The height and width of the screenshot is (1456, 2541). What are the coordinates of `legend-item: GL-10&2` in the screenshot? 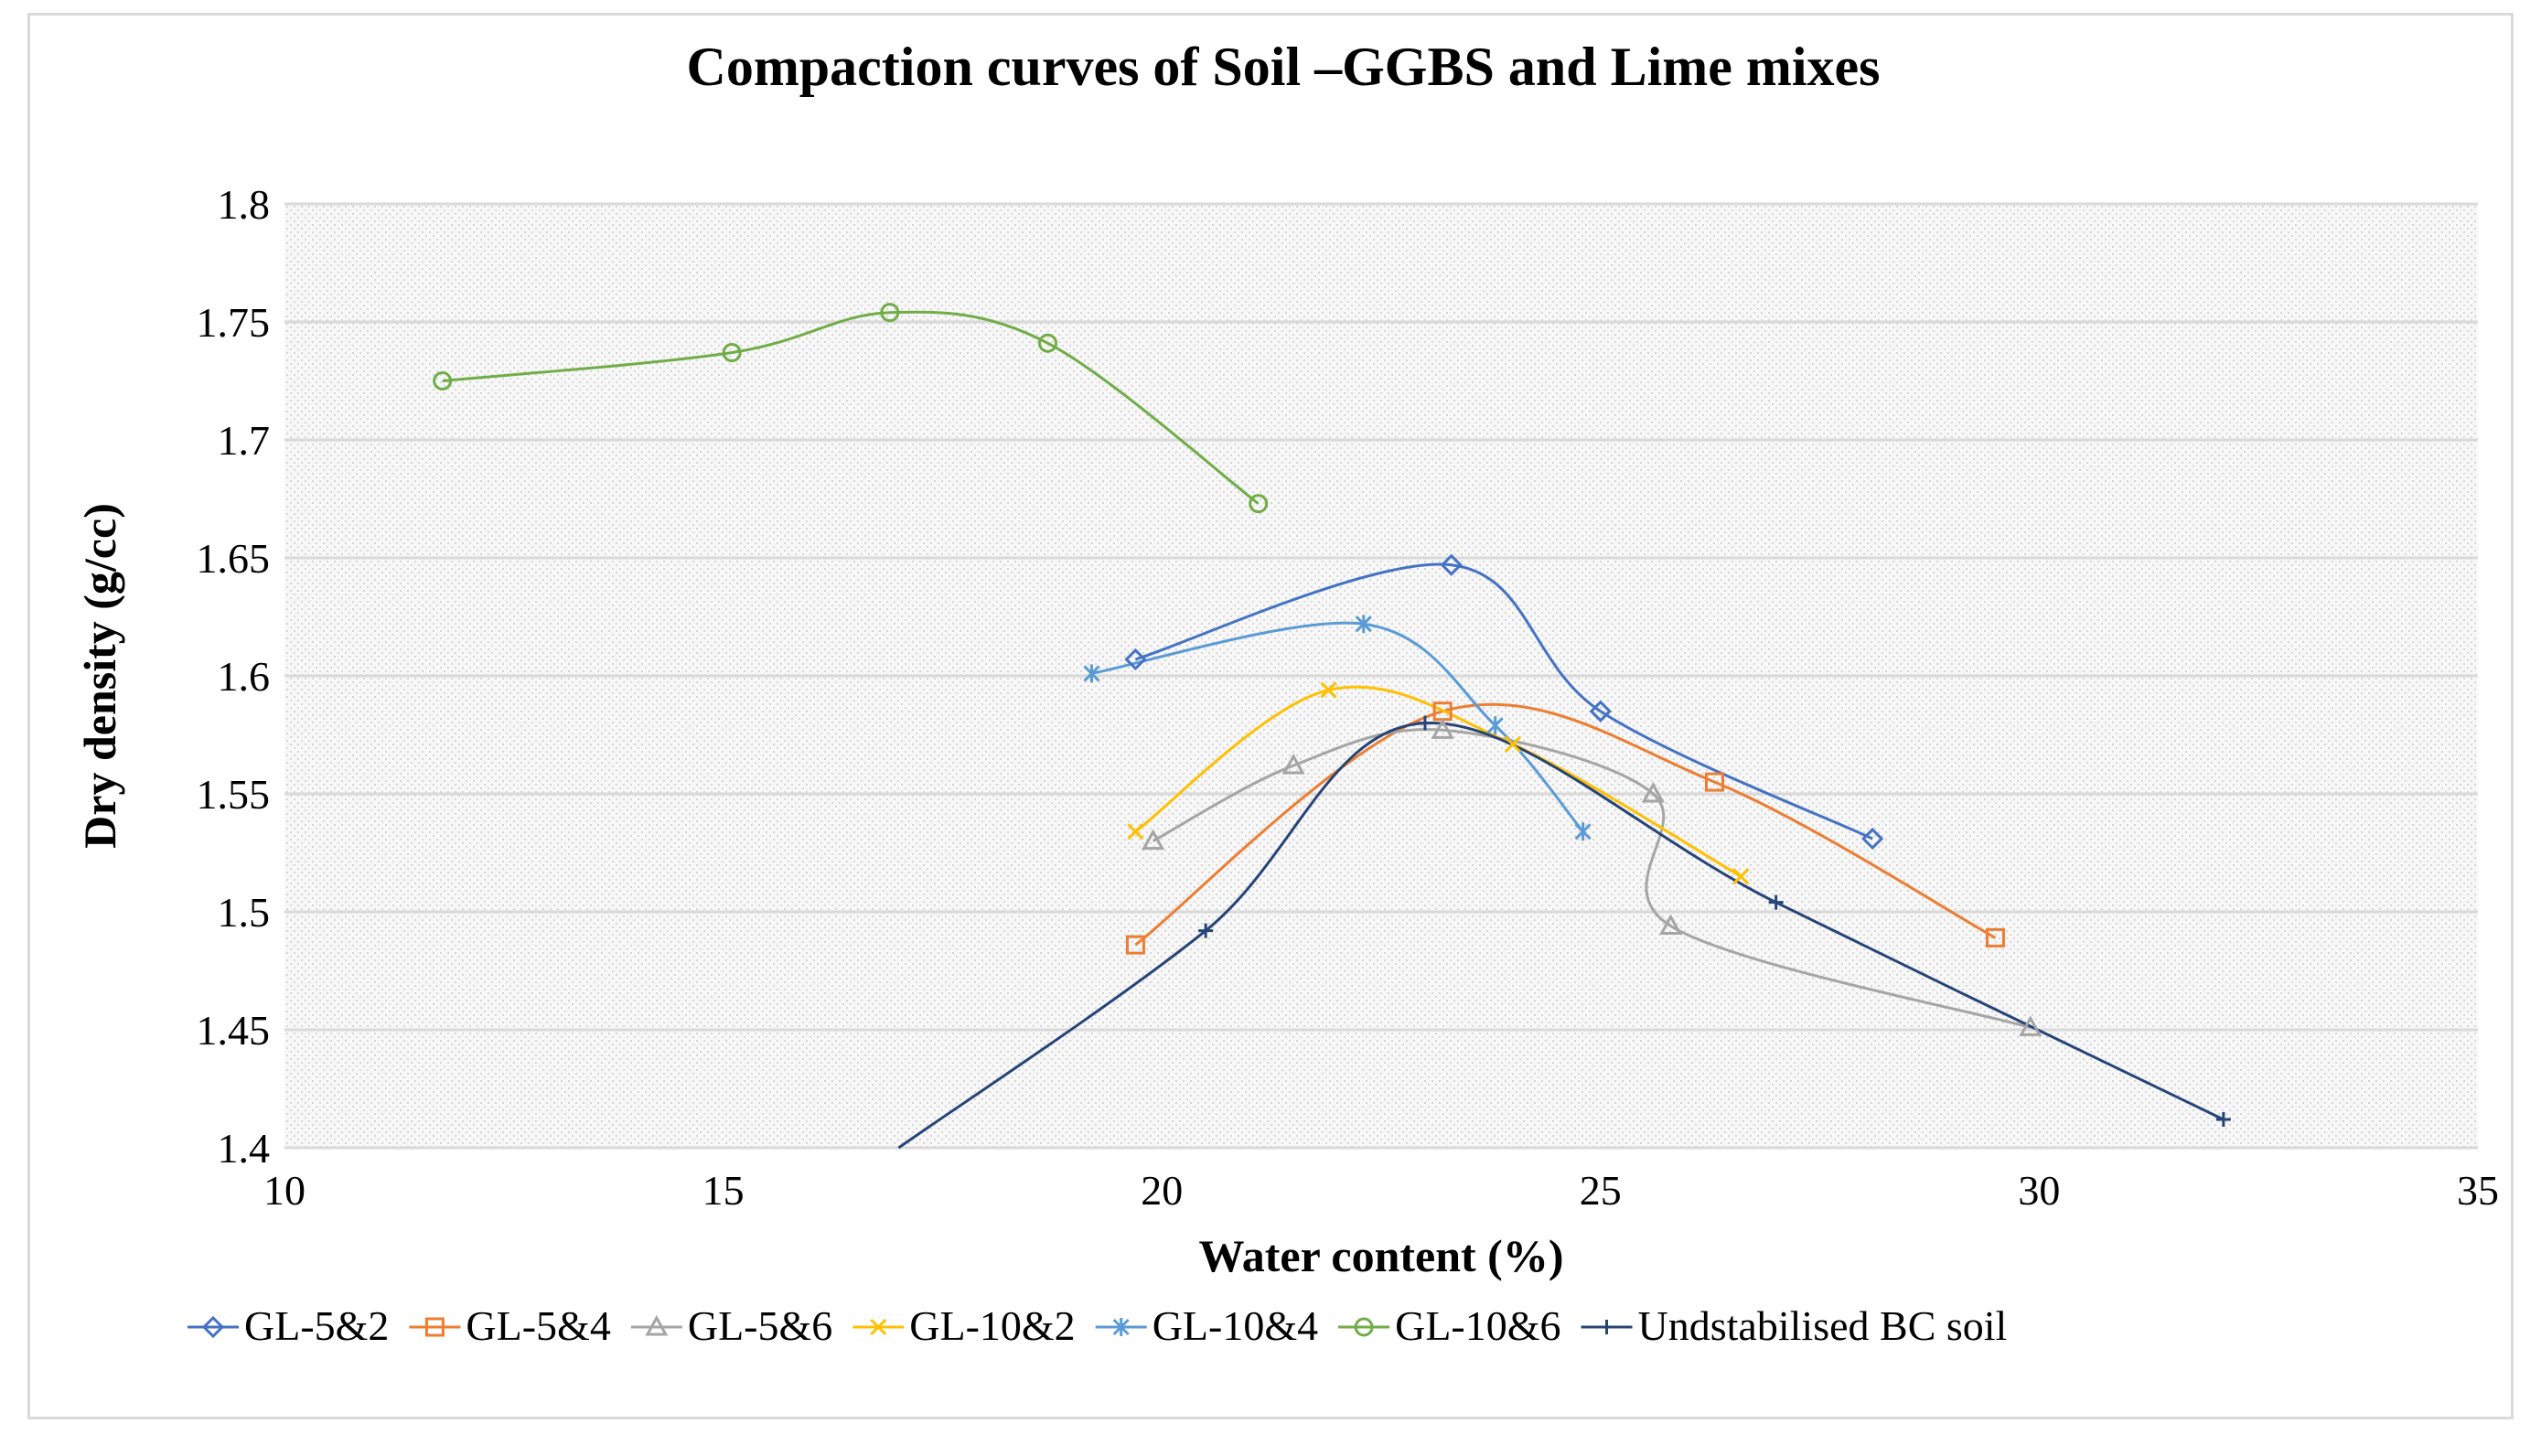 It's located at (964, 1325).